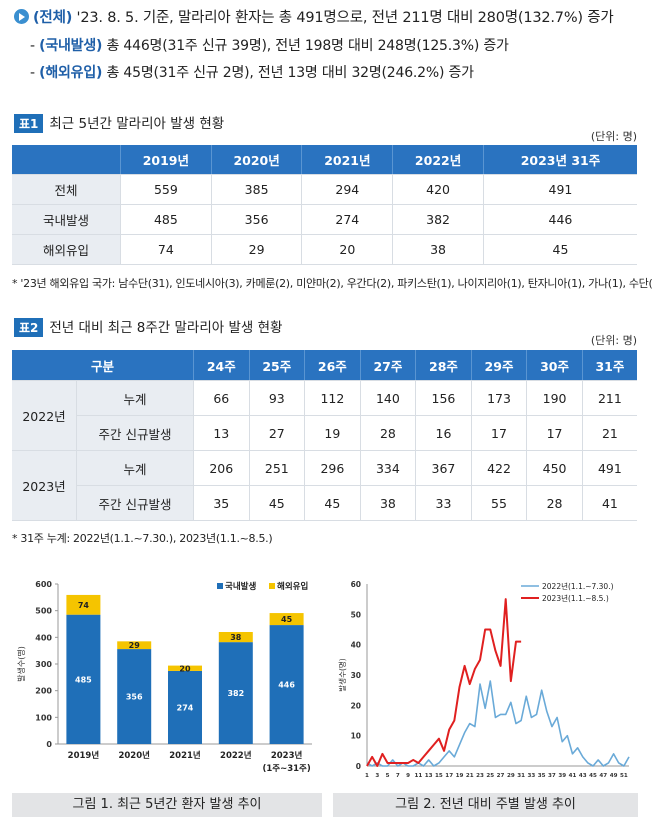 The width and height of the screenshot is (653, 819). What do you see at coordinates (135, 645) in the screenshot?
I see `bar-value-label: 29` at bounding box center [135, 645].